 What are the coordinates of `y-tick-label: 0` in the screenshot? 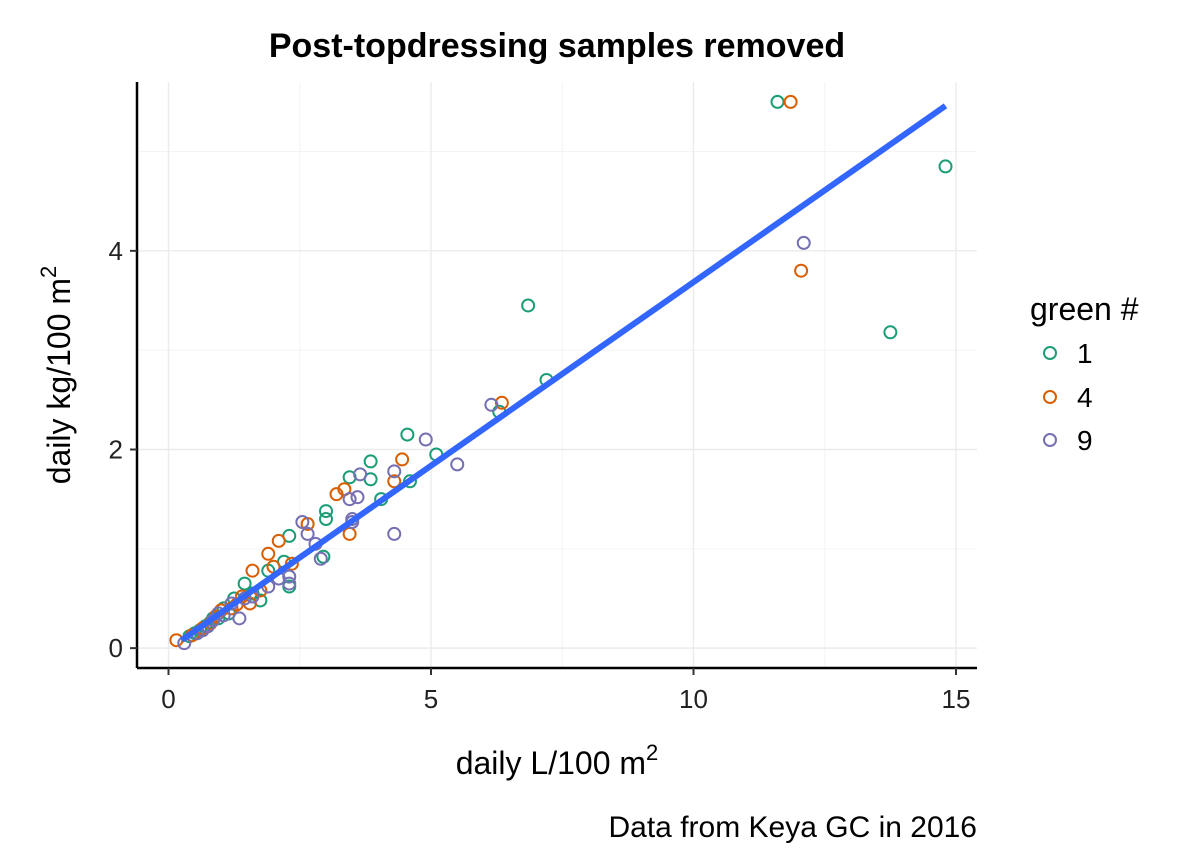 It's located at (116, 648).